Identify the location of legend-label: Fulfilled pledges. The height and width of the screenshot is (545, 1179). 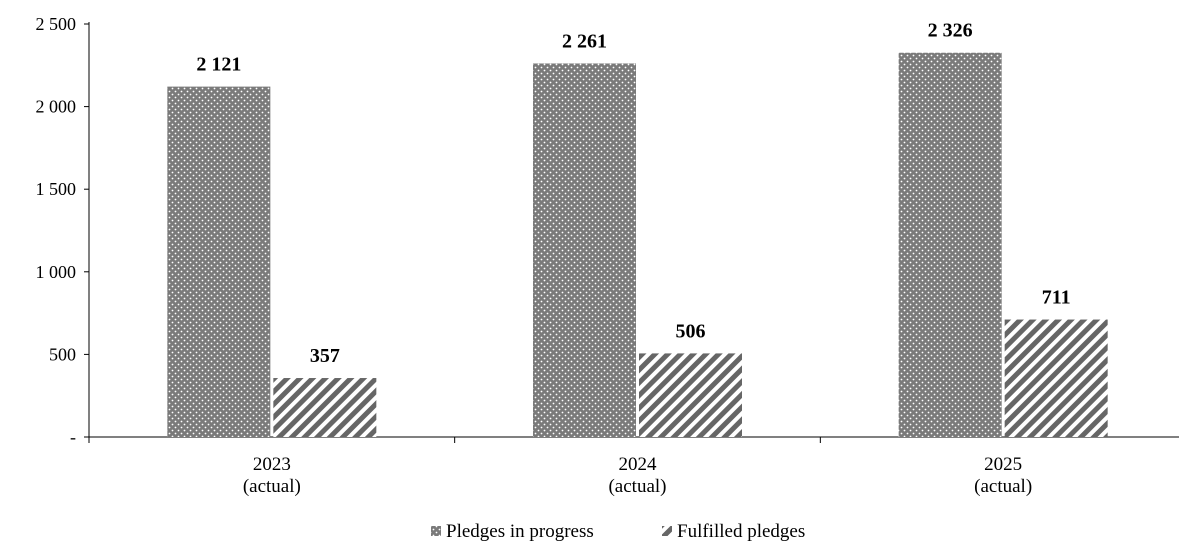
(741, 531).